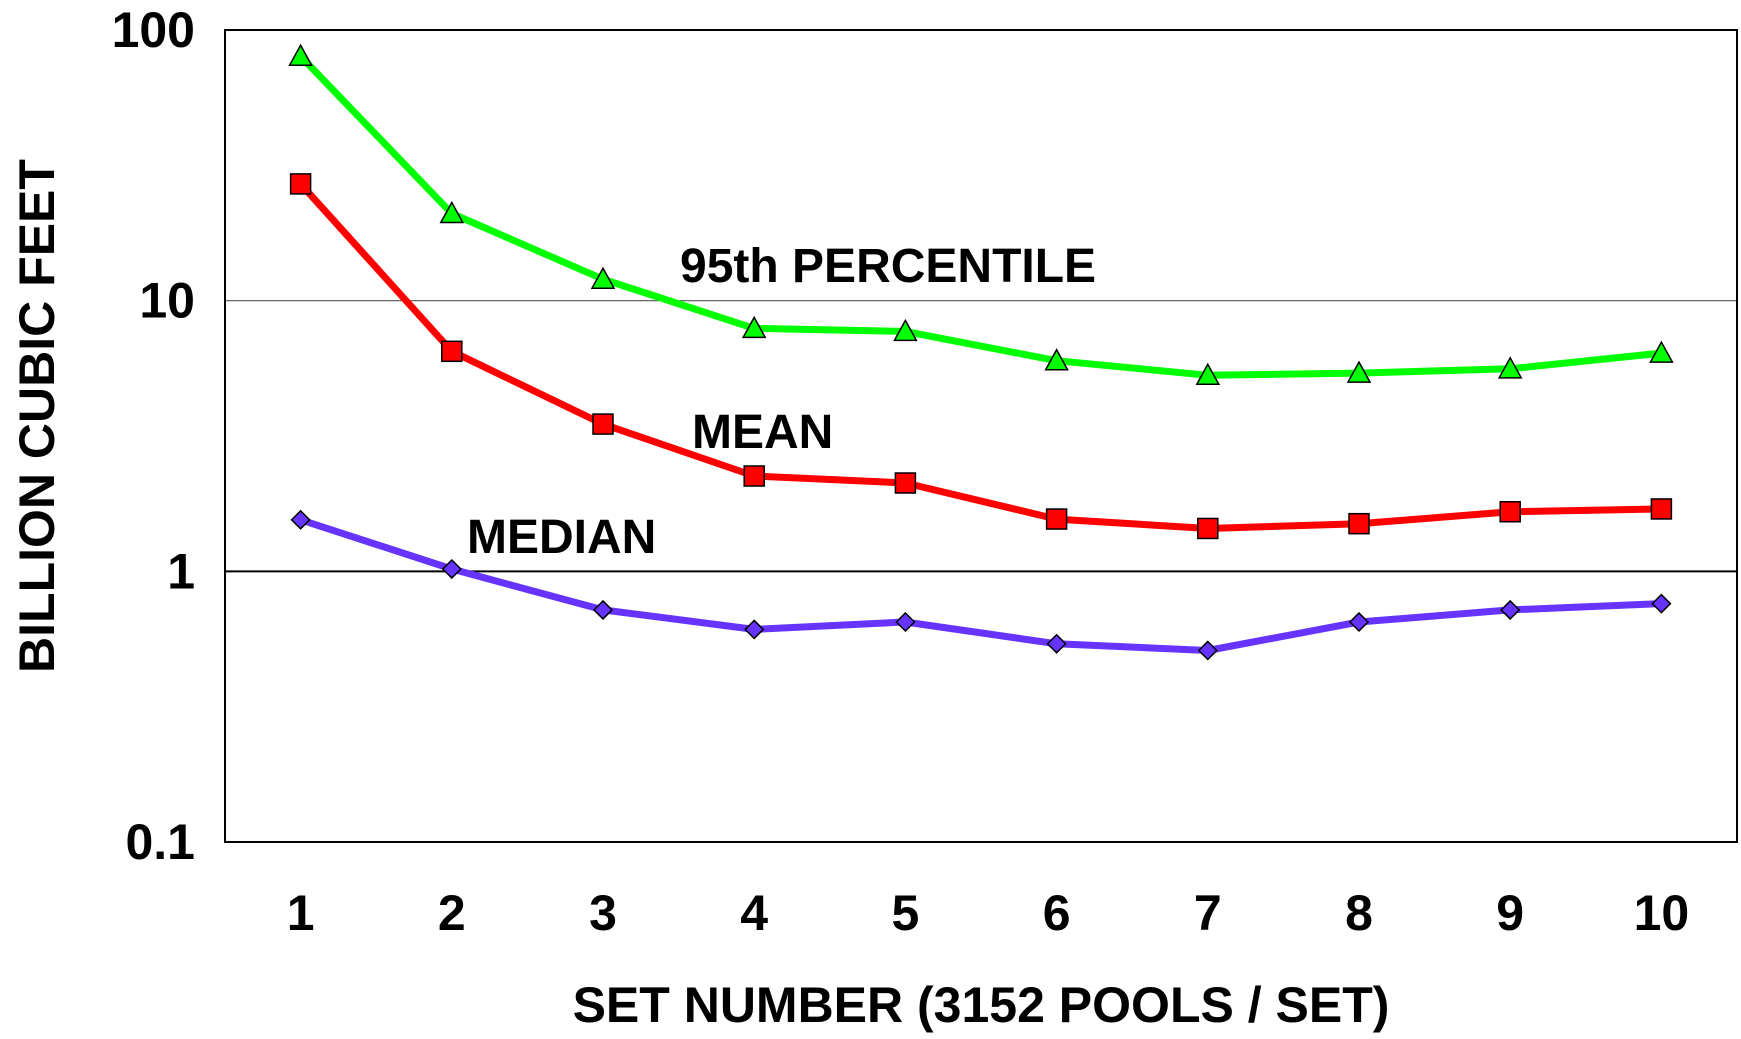 This screenshot has height=1039, width=1741. Describe the element at coordinates (561, 537) in the screenshot. I see `series-label-median: MEDIAN` at that location.